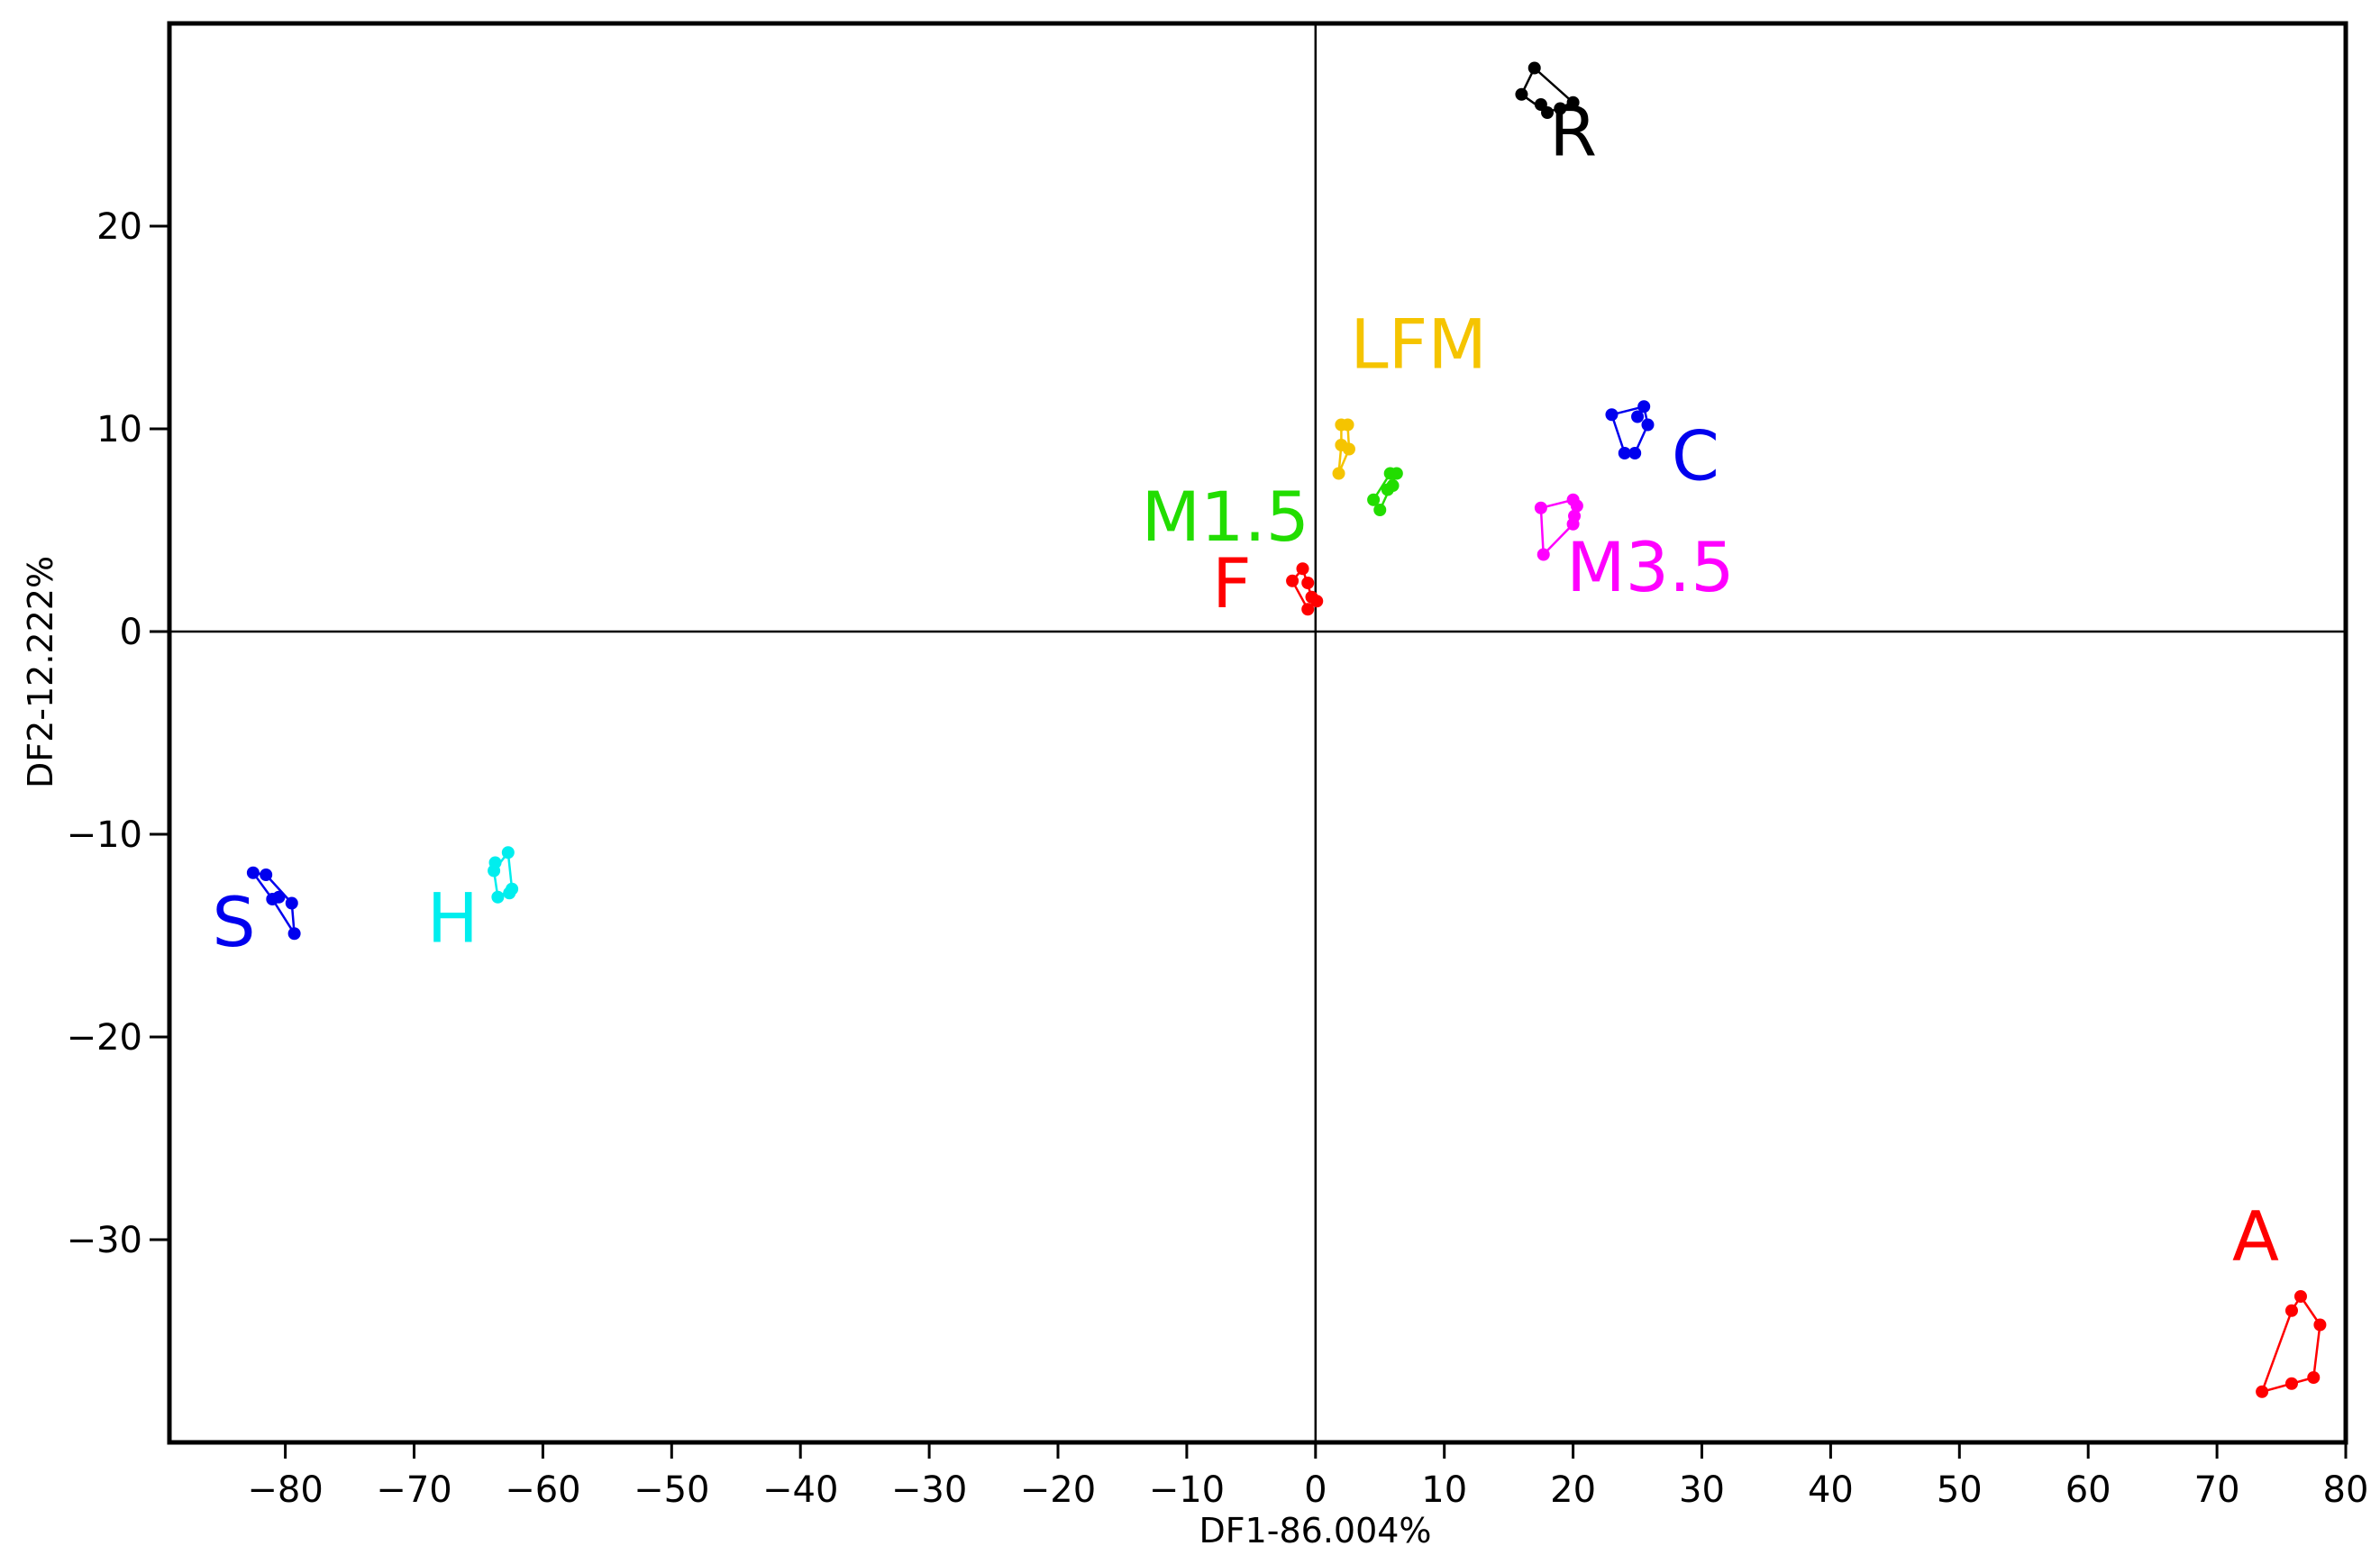 The image size is (2380, 1555). What do you see at coordinates (671, 1490) in the screenshot?
I see `x-tick-label: −50` at bounding box center [671, 1490].